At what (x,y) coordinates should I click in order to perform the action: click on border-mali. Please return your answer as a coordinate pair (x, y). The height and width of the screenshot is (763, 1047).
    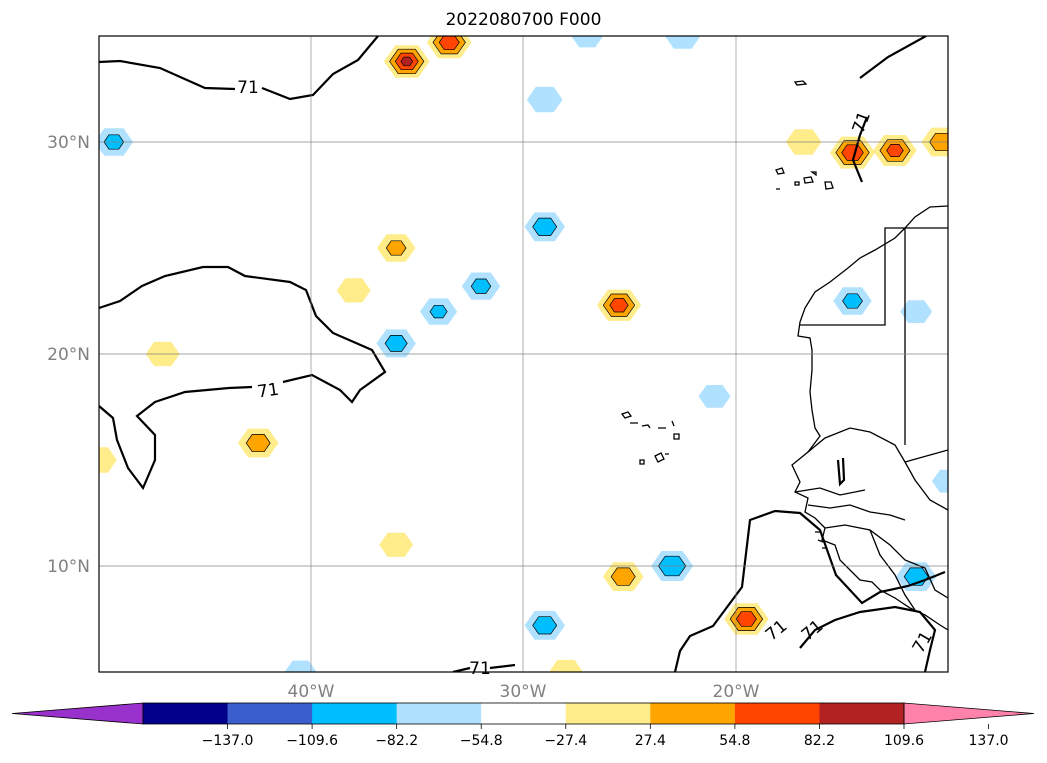
    Looking at the image, I should click on (926, 486).